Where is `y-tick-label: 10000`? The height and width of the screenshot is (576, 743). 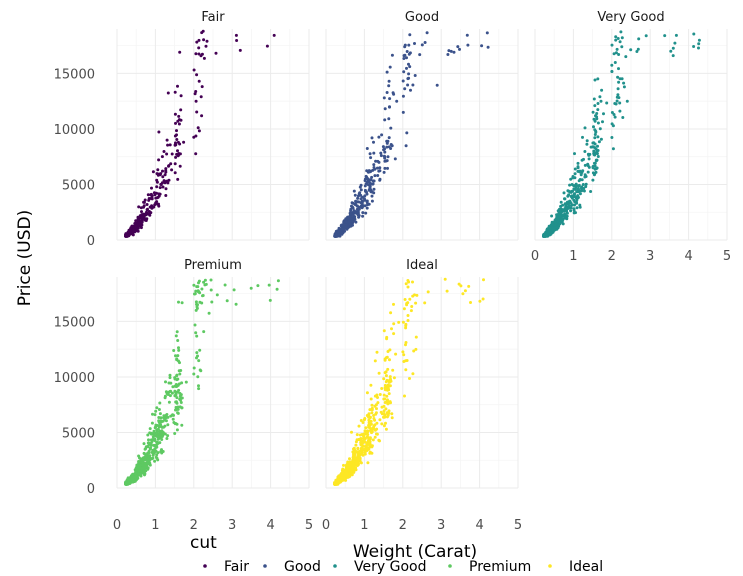 y-tick-label: 10000 is located at coordinates (74, 378).